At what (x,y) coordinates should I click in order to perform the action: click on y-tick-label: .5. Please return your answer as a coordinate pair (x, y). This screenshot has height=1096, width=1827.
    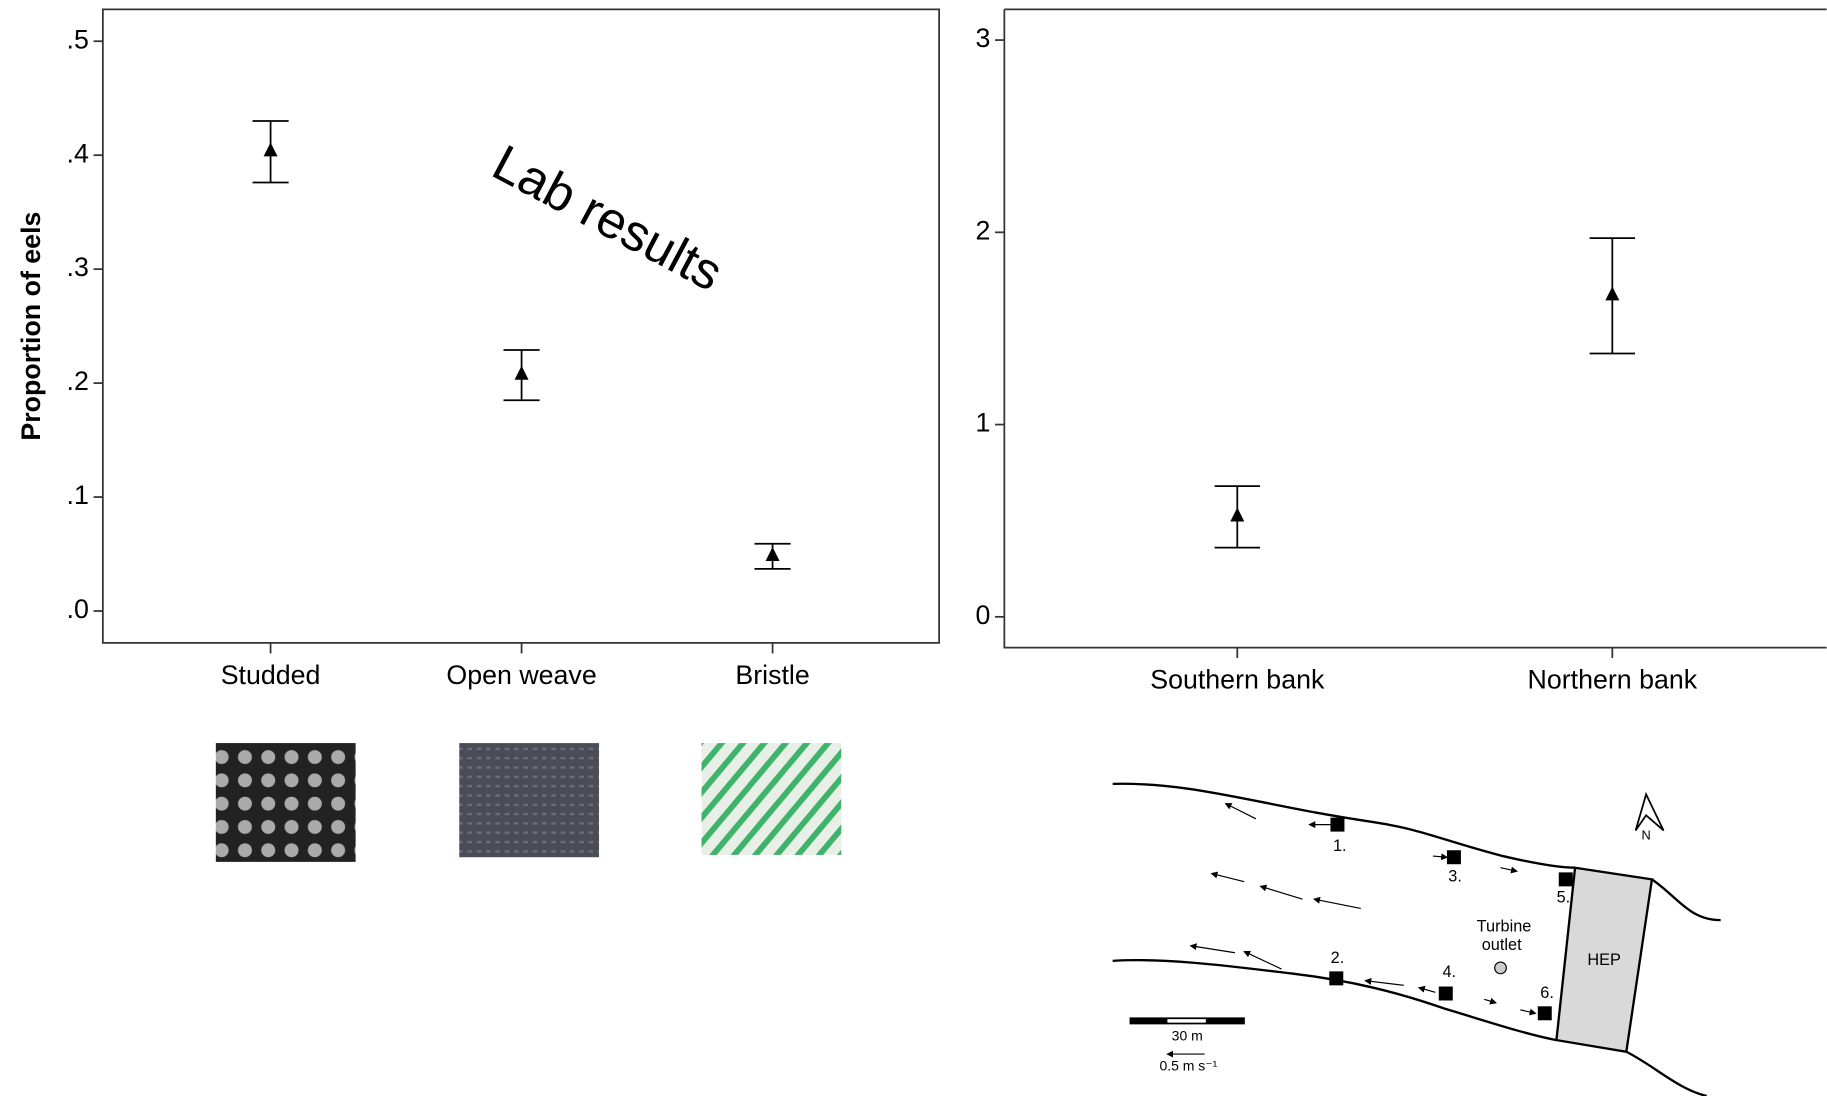
    Looking at the image, I should click on (78, 39).